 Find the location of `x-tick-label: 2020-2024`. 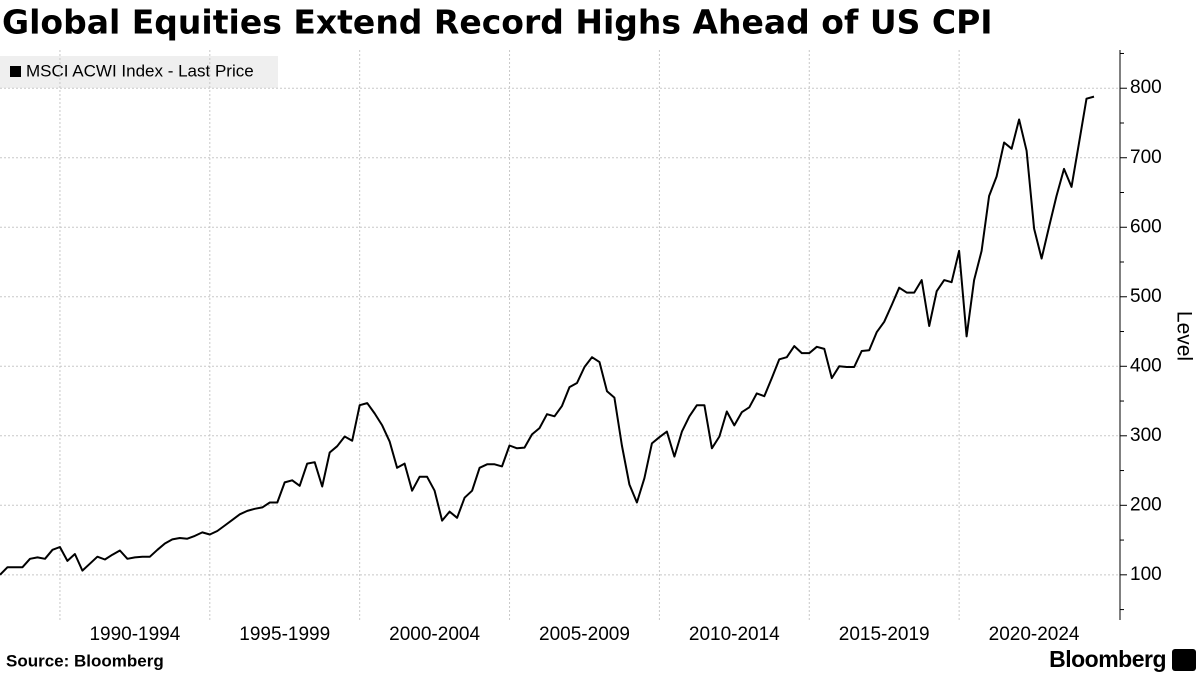

x-tick-label: 2020-2024 is located at coordinates (1034, 634).